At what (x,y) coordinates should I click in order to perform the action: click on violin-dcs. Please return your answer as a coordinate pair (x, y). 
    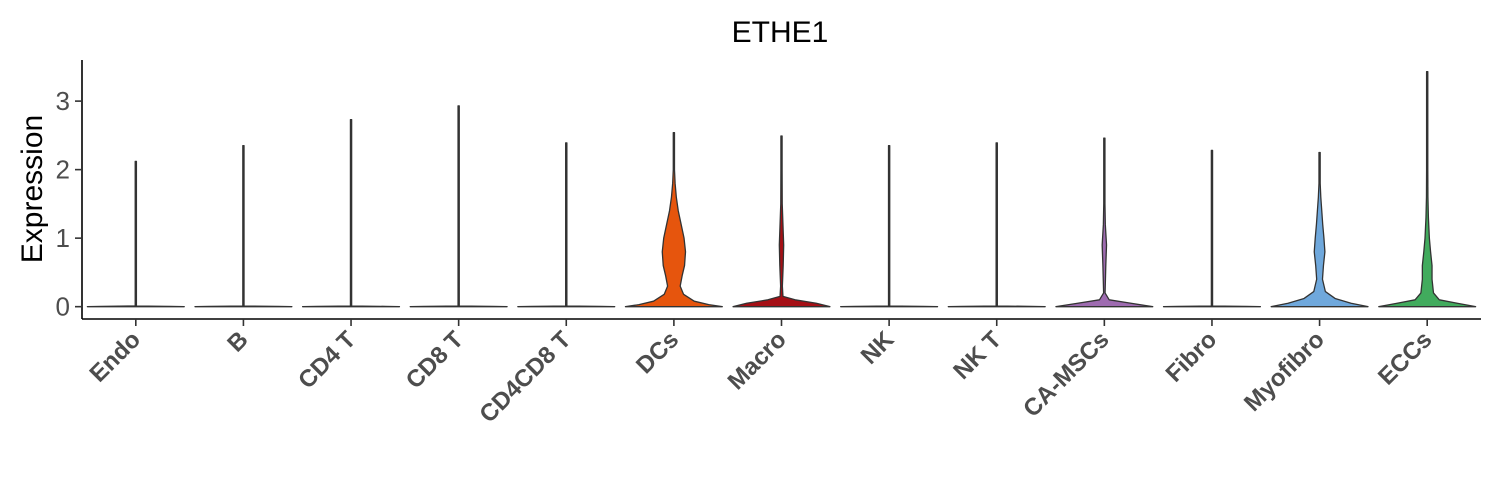
    Looking at the image, I should click on (673, 219).